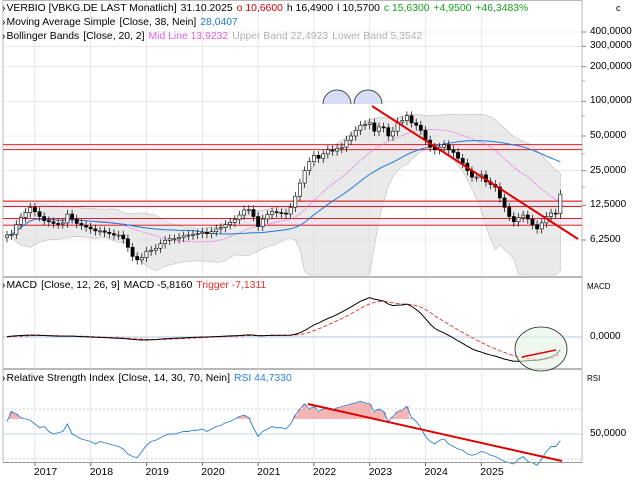 The width and height of the screenshot is (640, 480). I want to click on bb-upper-value: Upper Band 22,4923, so click(280, 36).